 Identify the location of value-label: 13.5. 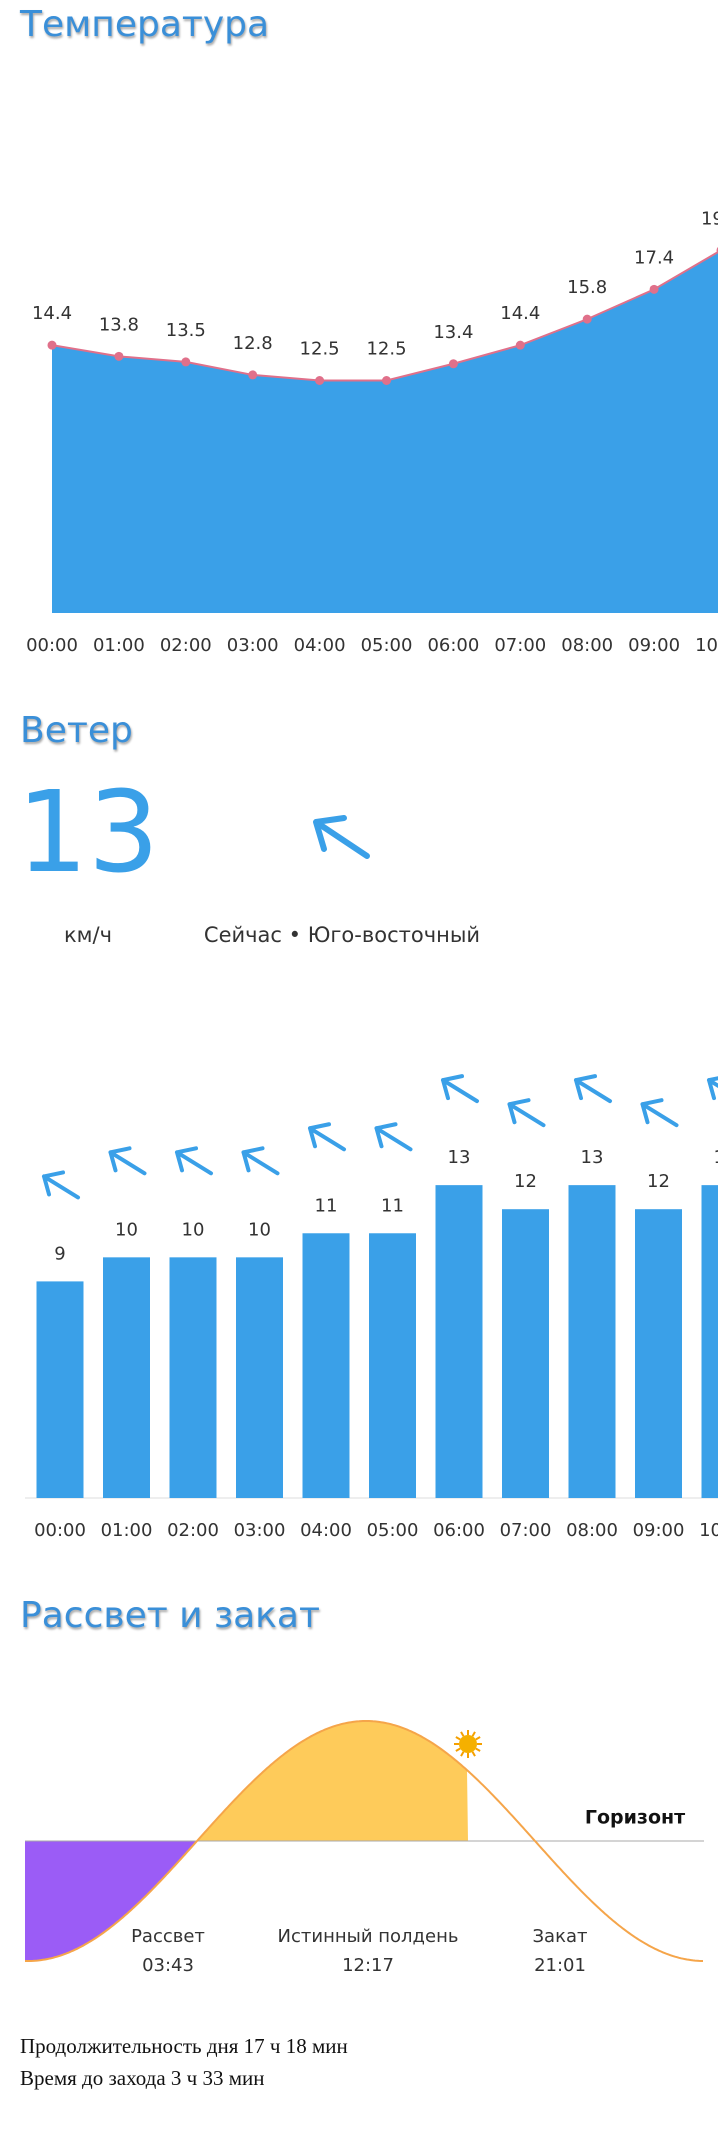
(186, 330).